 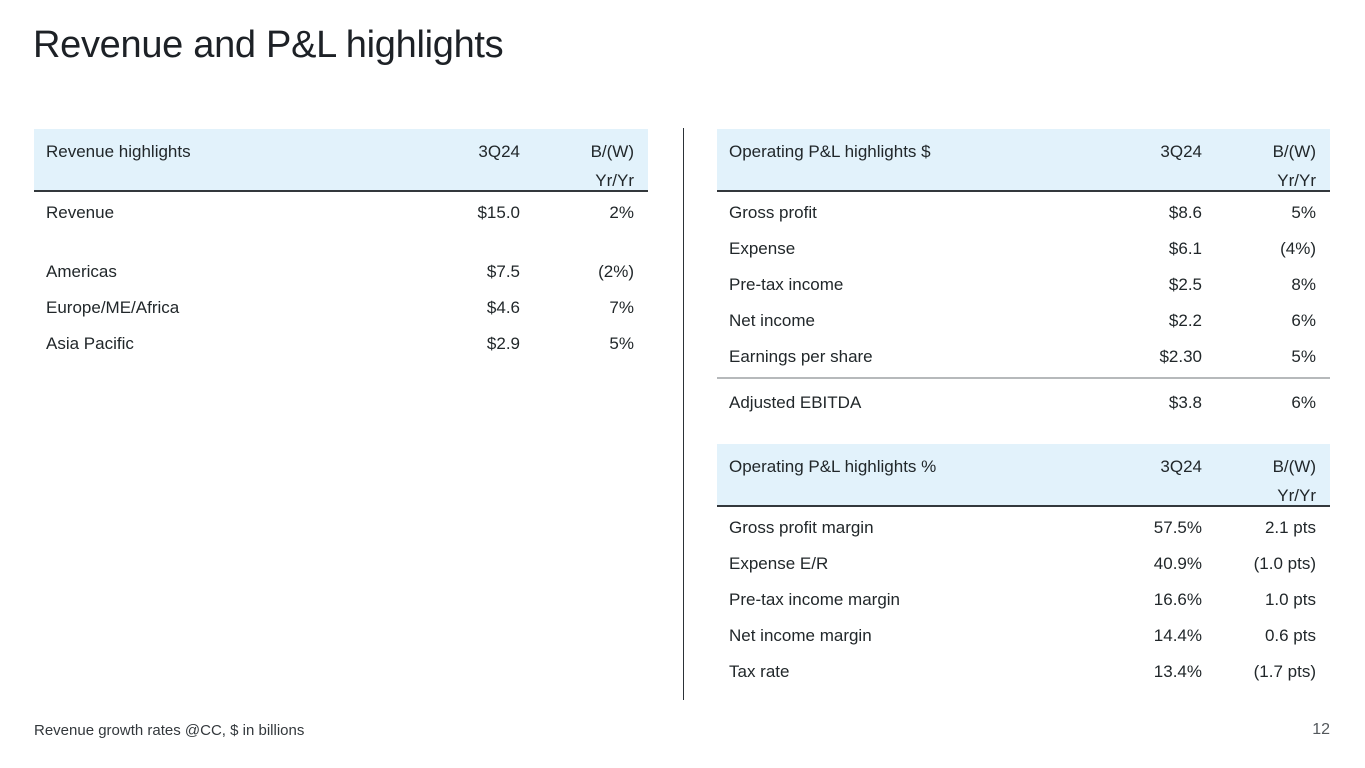 What do you see at coordinates (772, 320) in the screenshot?
I see `row-label: Net income` at bounding box center [772, 320].